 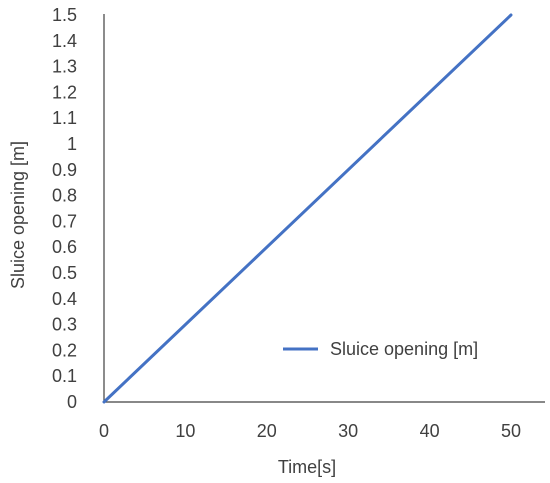 What do you see at coordinates (18, 215) in the screenshot?
I see `y-axis-title: Sluice opening [m]` at bounding box center [18, 215].